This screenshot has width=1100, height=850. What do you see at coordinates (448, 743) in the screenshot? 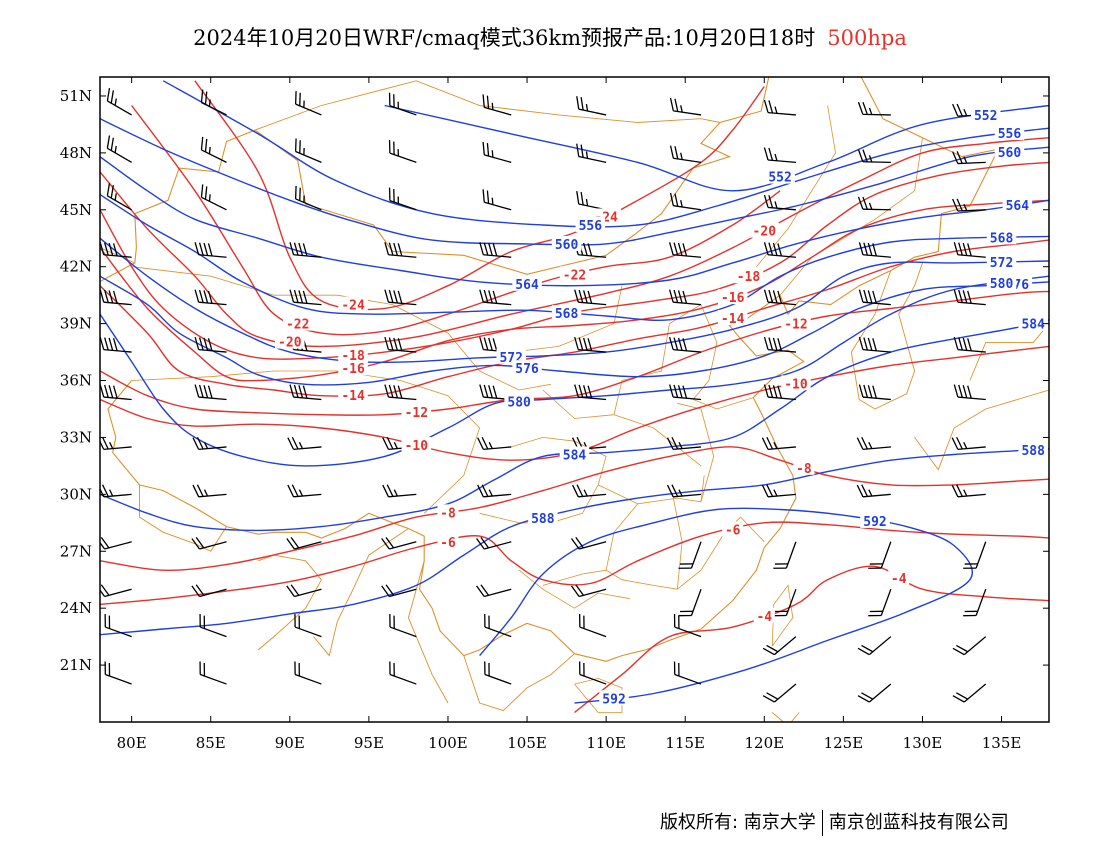
I see `lon-tick-label: 100E` at bounding box center [448, 743].